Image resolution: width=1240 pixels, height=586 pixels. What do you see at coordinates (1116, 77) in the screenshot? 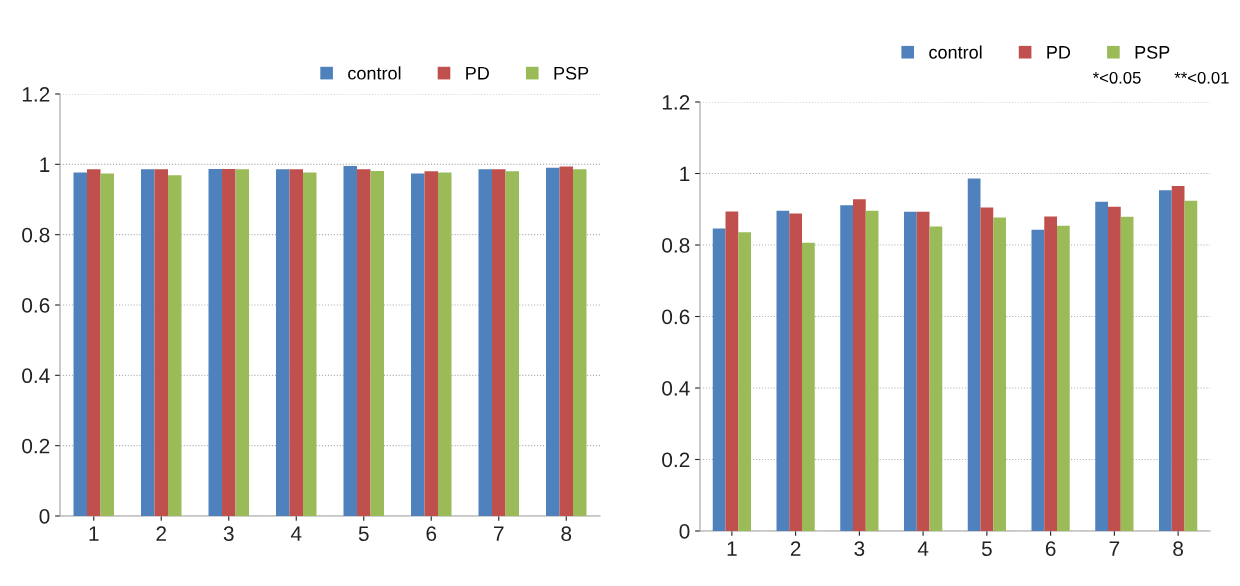
I see `text: *<0.05` at bounding box center [1116, 77].